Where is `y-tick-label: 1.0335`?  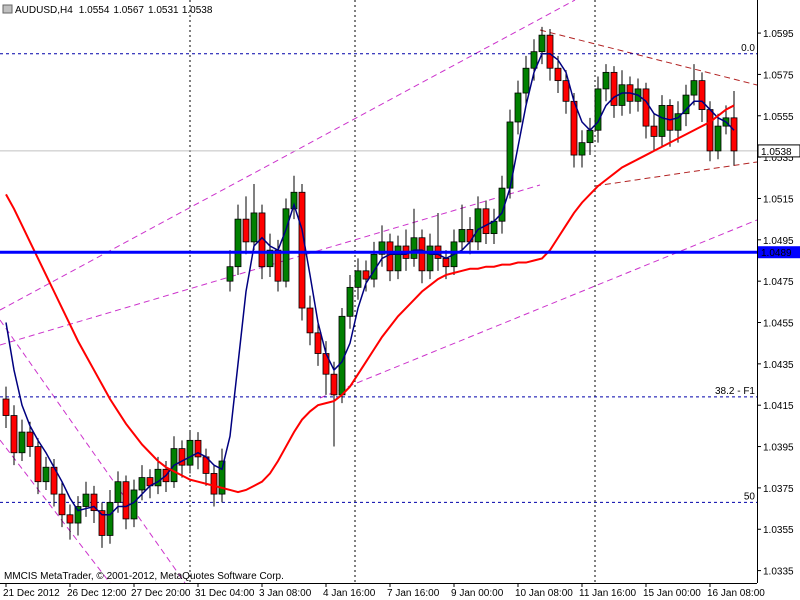
y-tick-label: 1.0335 is located at coordinates (778, 572).